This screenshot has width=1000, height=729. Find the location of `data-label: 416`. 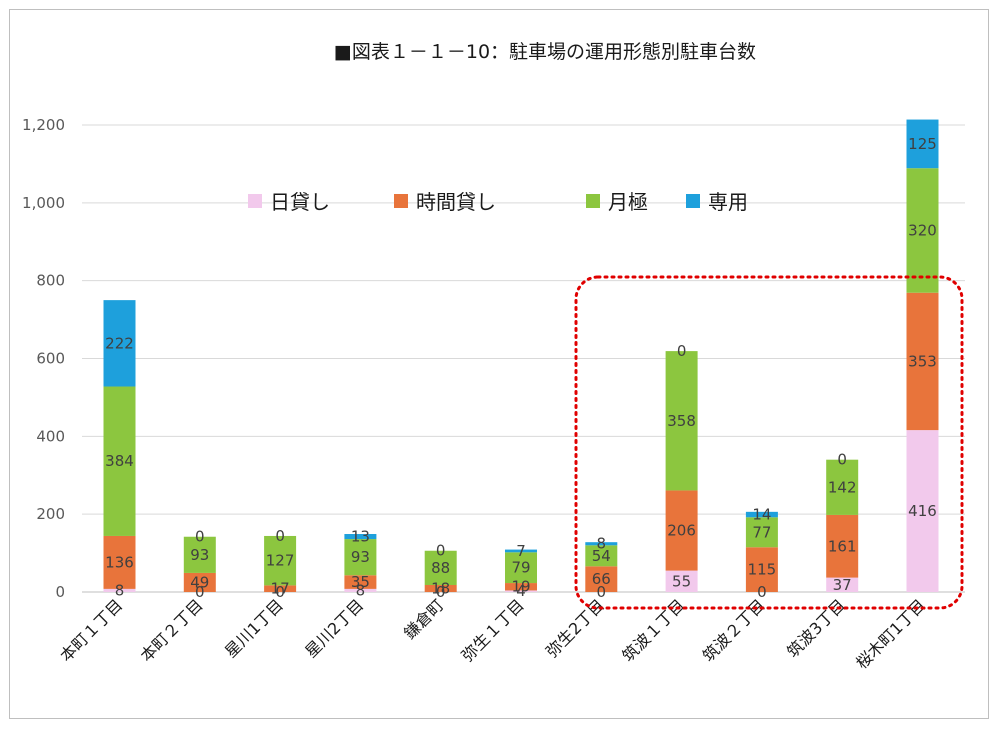

data-label: 416 is located at coordinates (922, 511).